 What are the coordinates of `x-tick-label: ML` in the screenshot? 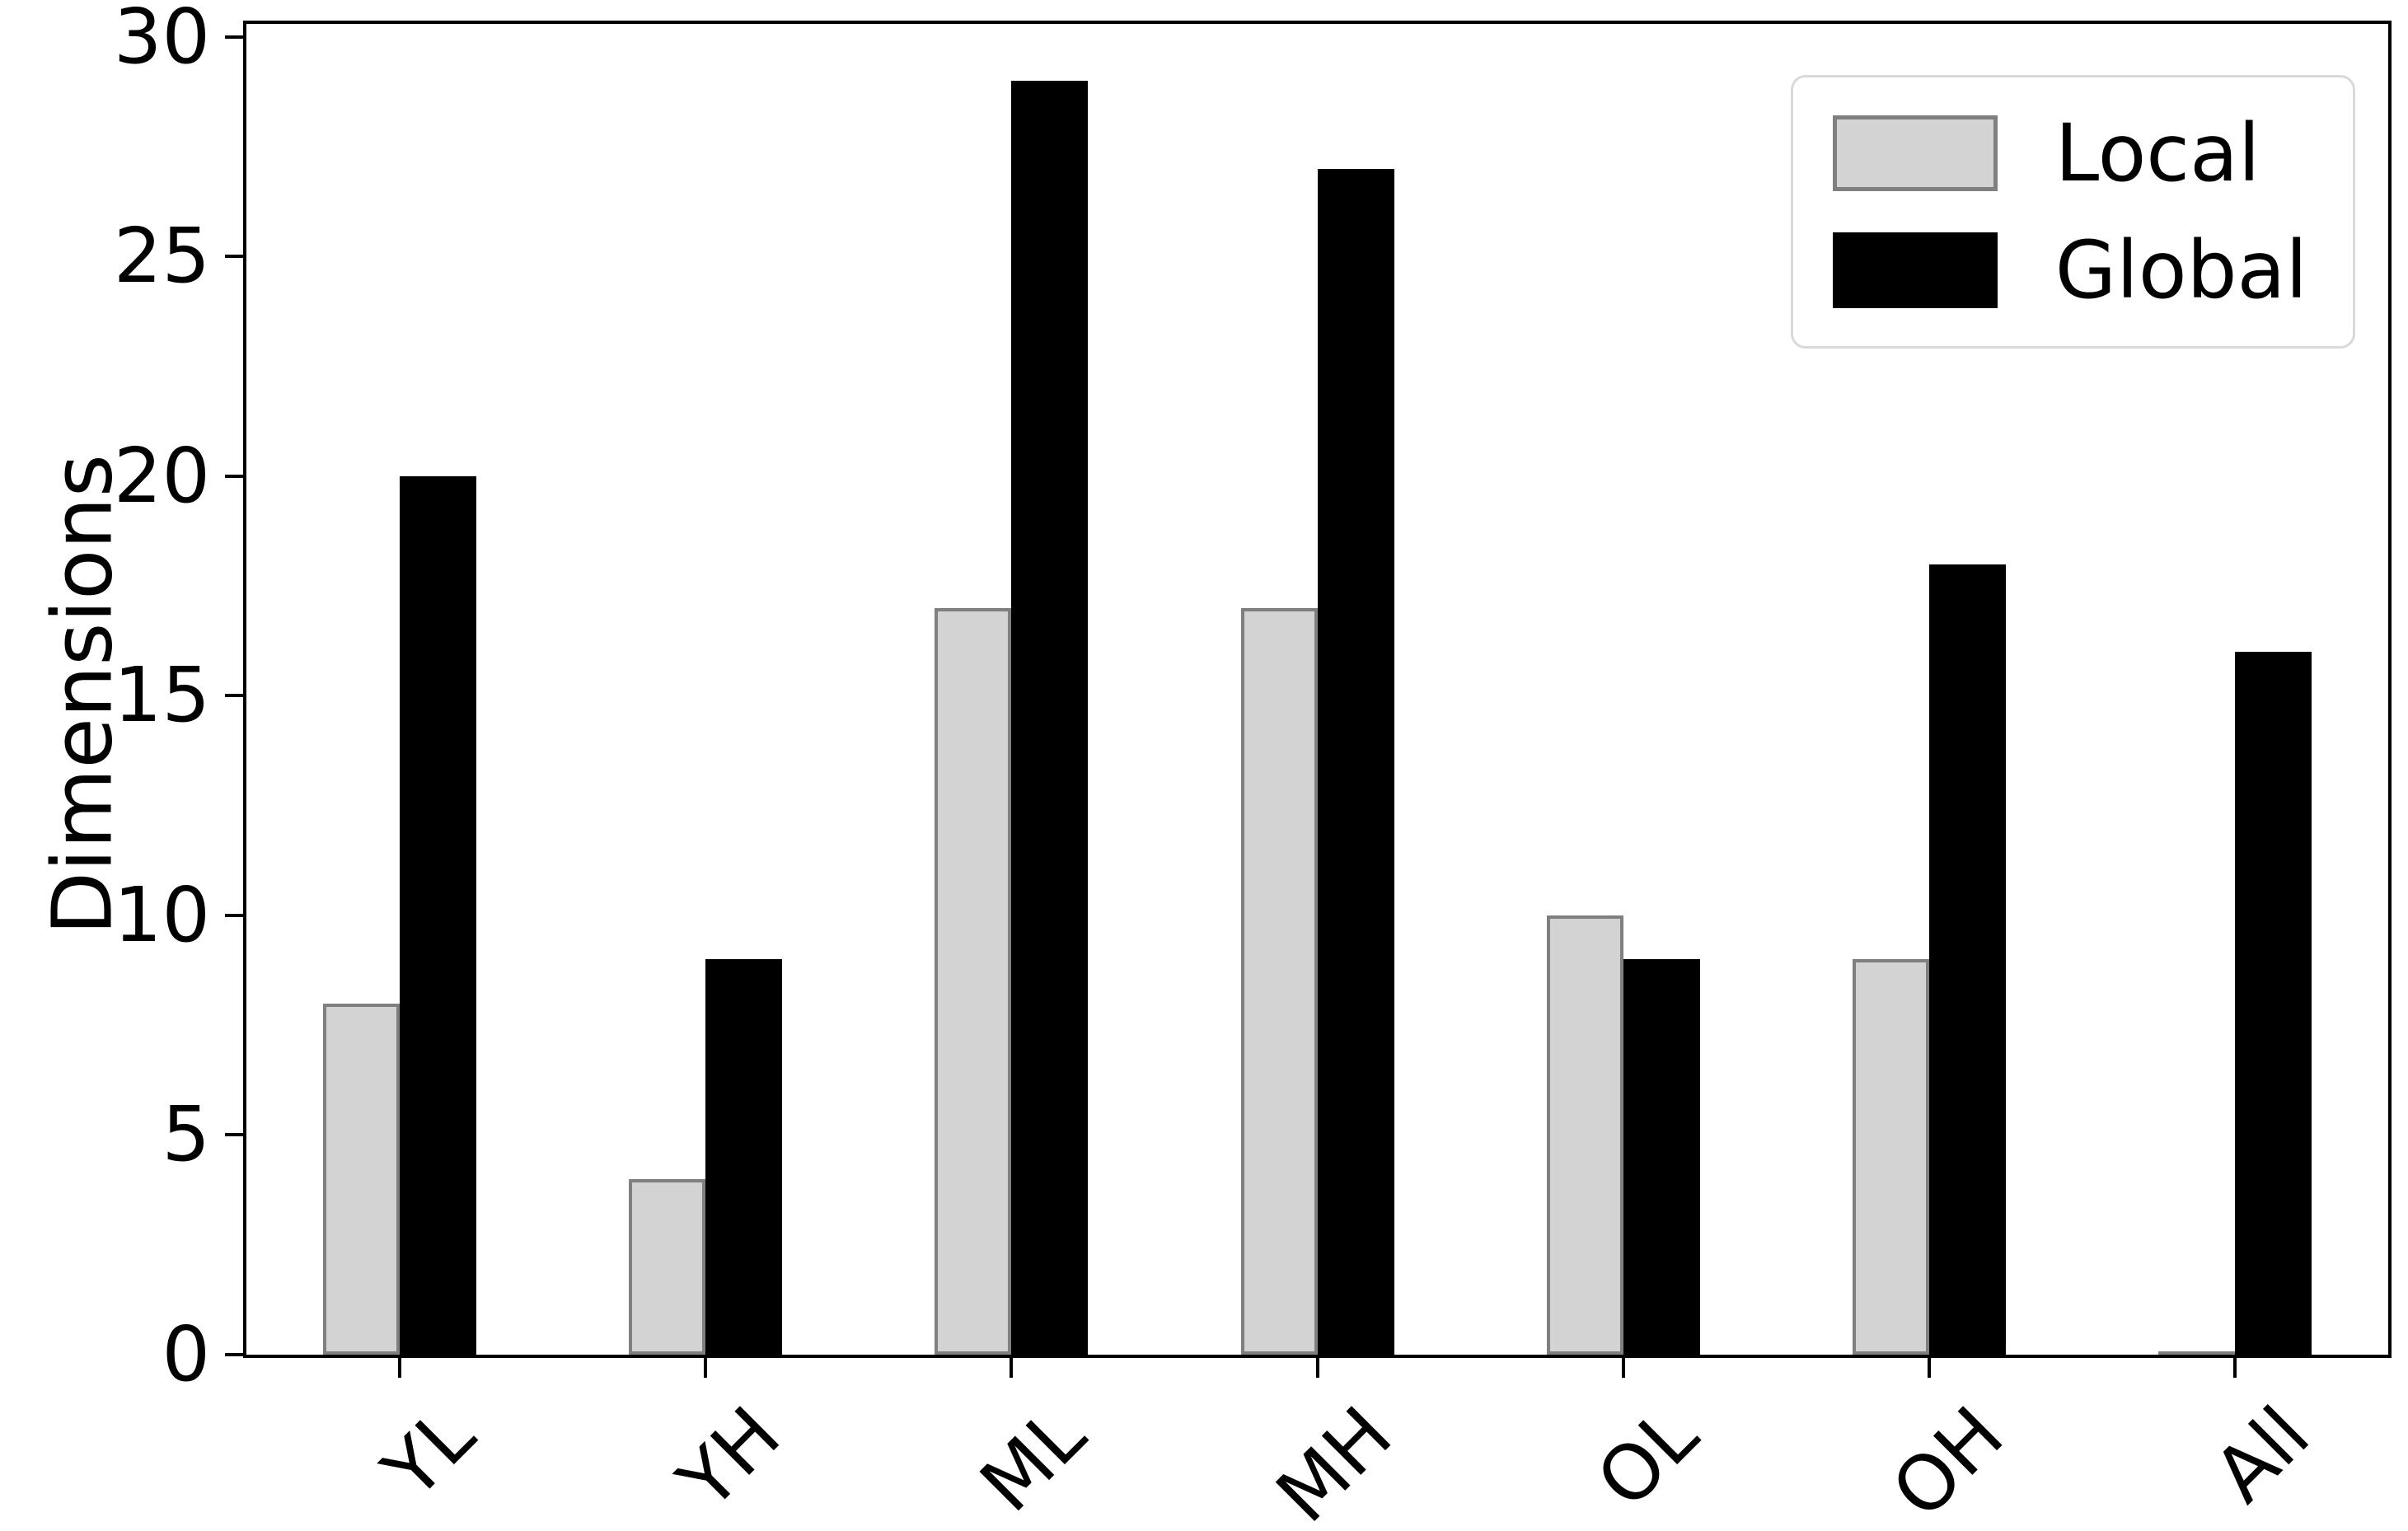 It's located at (1033, 1459).